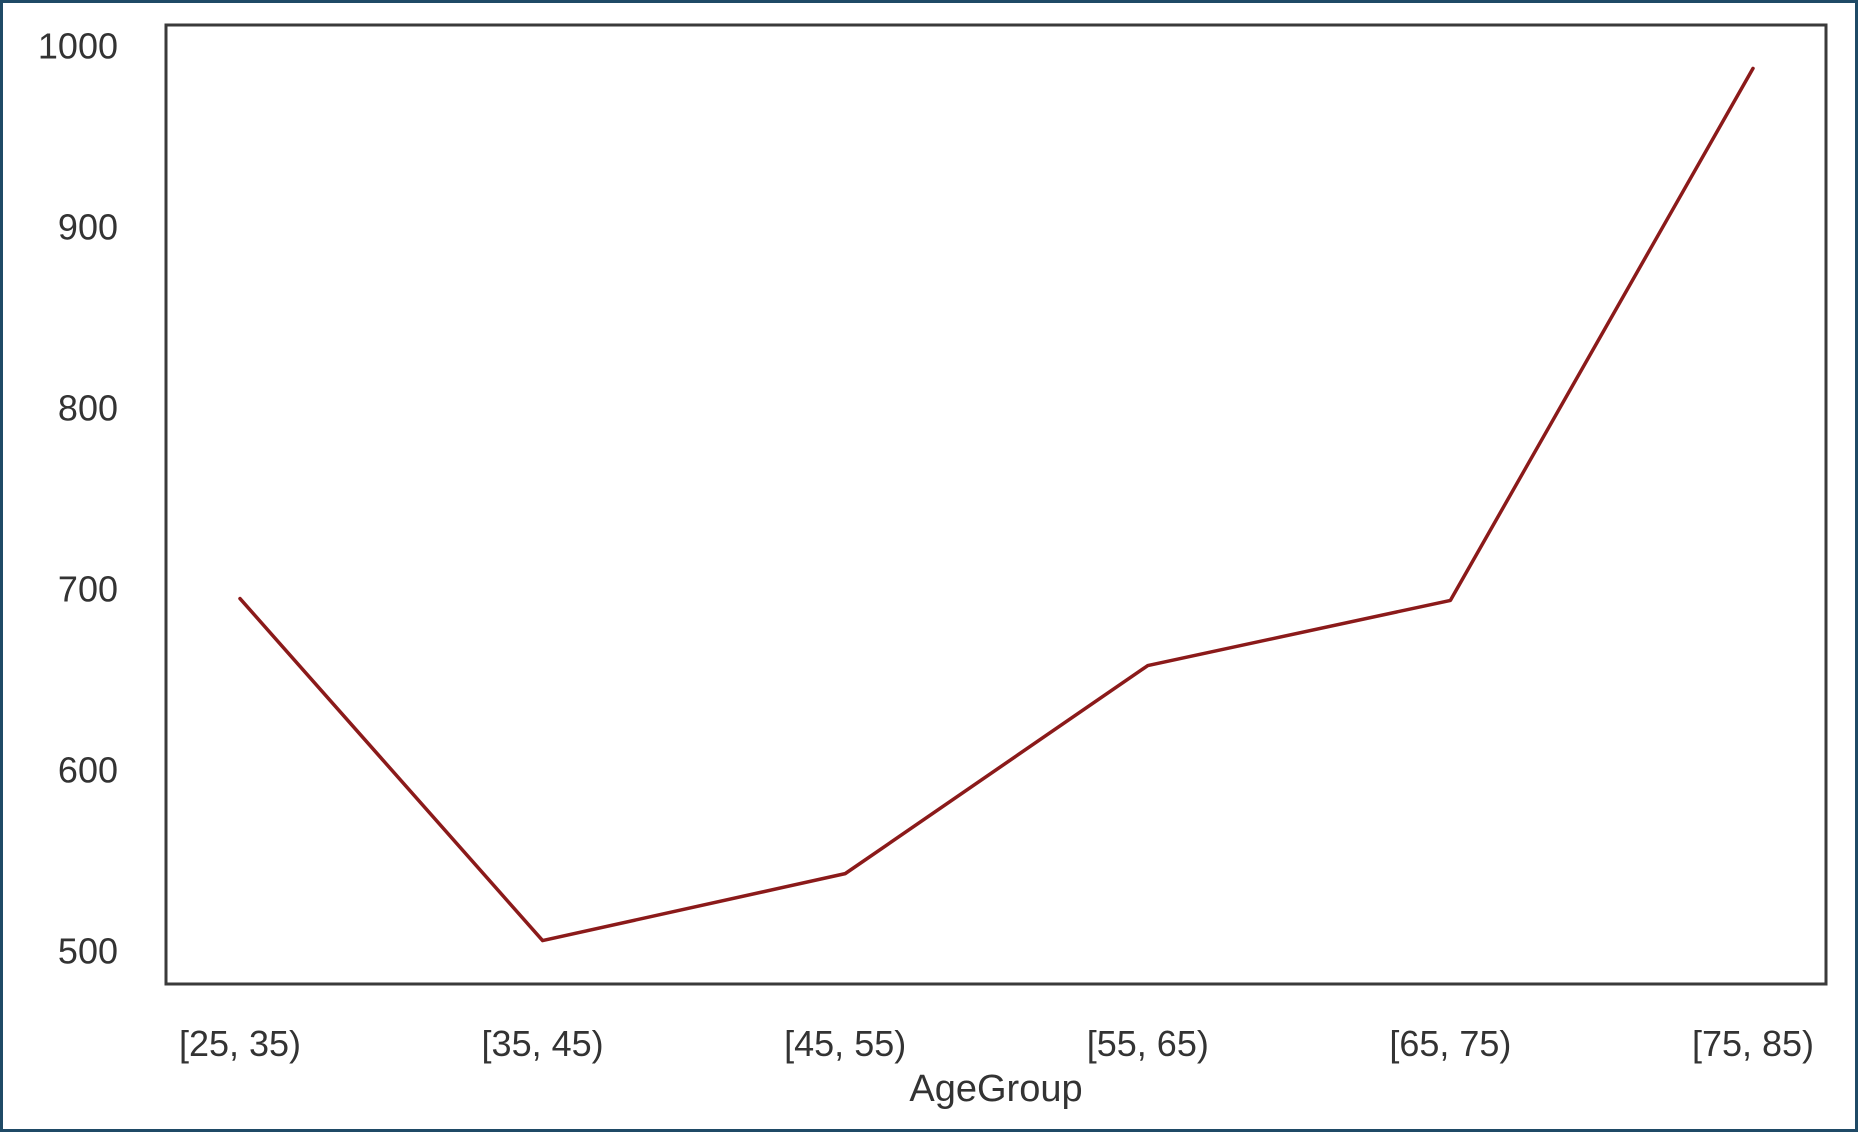 This screenshot has width=1858, height=1132. Describe the element at coordinates (845, 1043) in the screenshot. I see `x-tick-label: [45, 55)` at that location.